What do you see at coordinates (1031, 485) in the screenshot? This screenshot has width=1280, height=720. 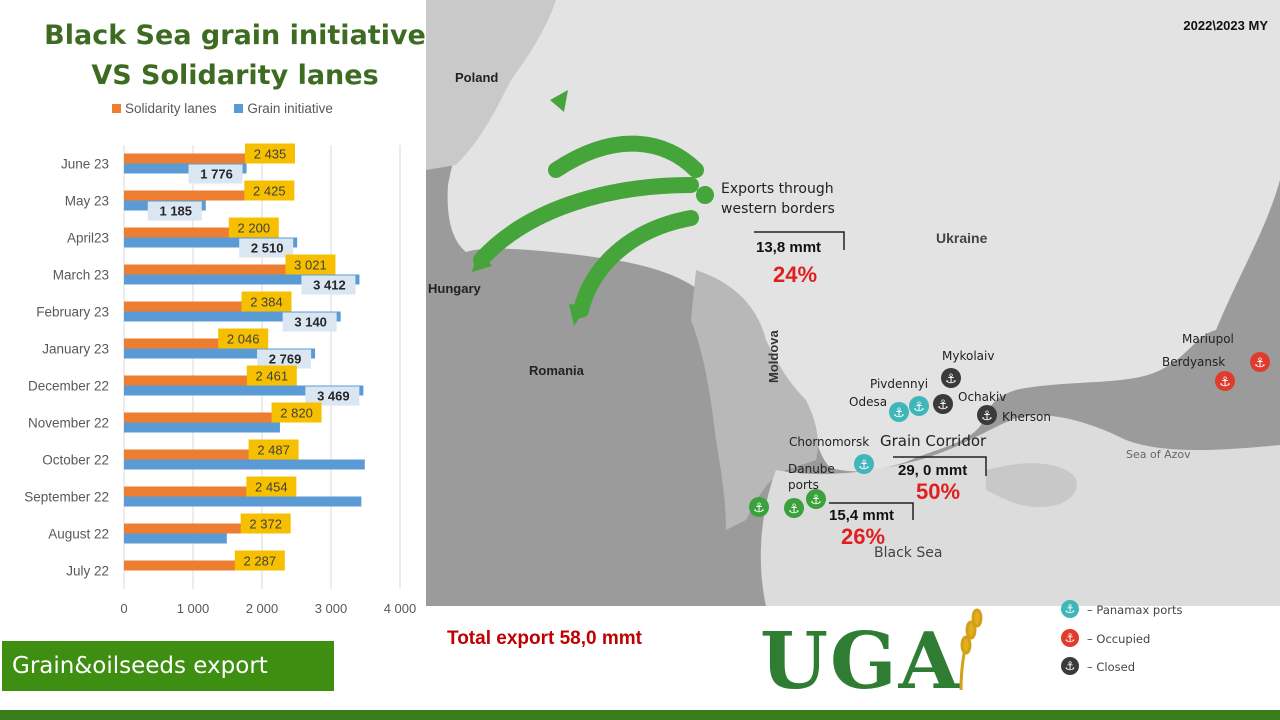 I see `crimea-shape` at bounding box center [1031, 485].